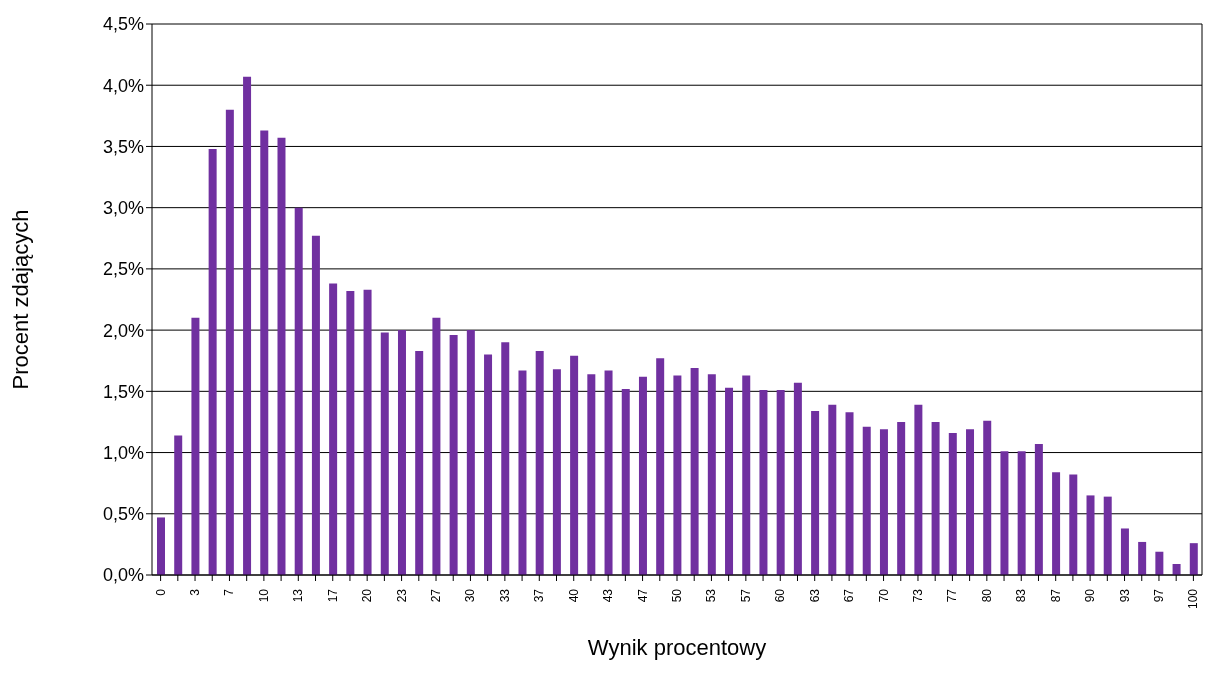 This screenshot has height=673, width=1216. I want to click on x-tick-label: 20, so click(367, 595).